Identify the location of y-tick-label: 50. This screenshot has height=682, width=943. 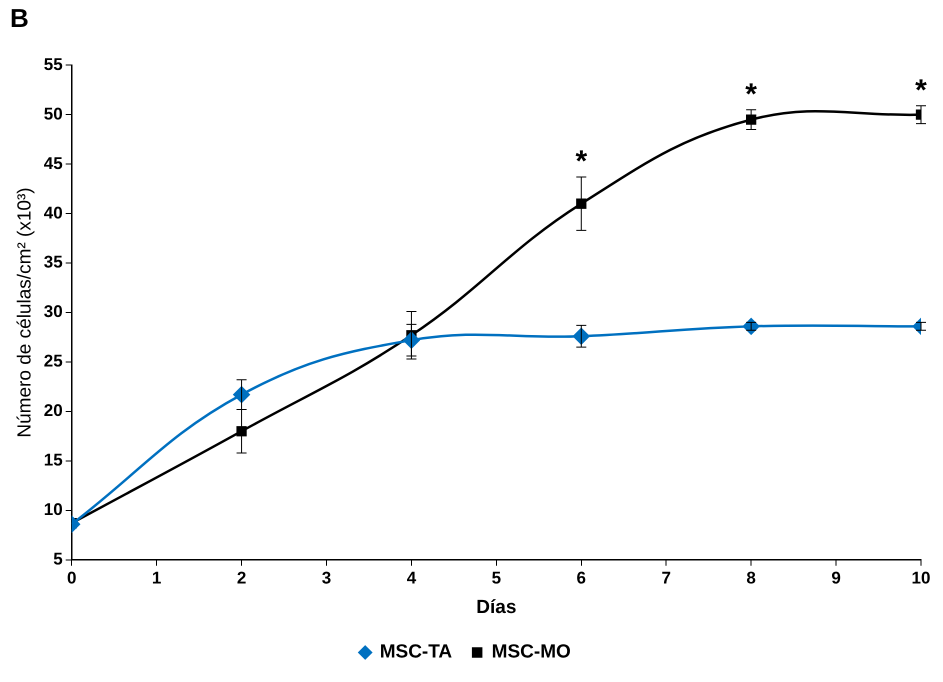
(53, 114).